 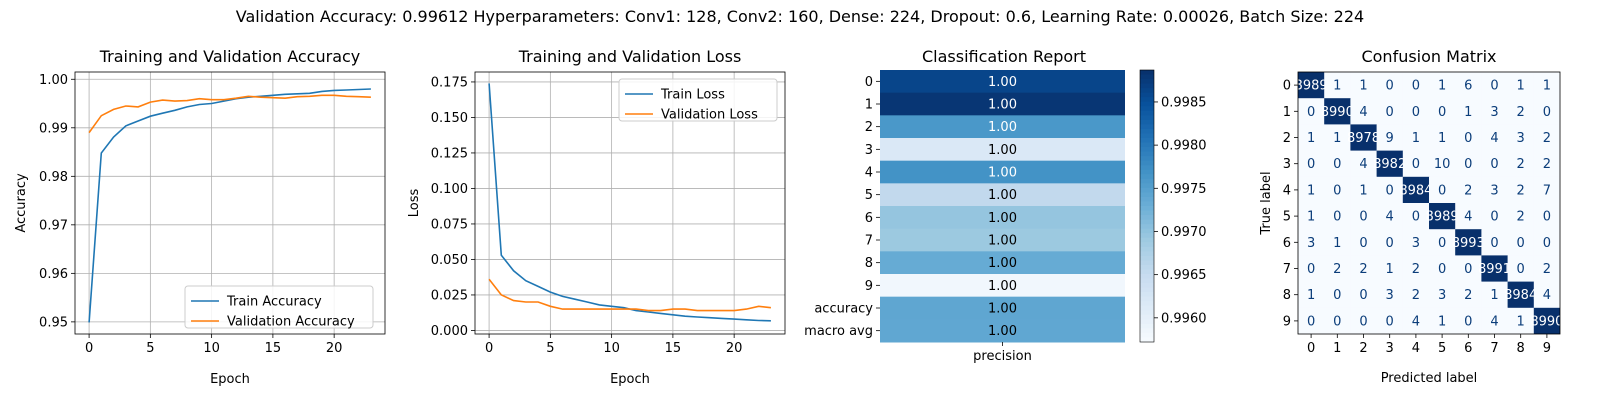 I want to click on loss-x-tick-label: 15, so click(x=673, y=348).